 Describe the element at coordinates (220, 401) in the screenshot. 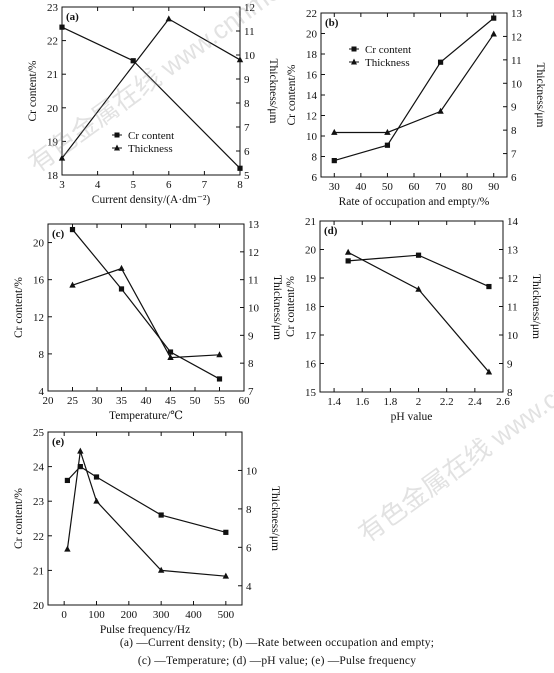

I see `x-tick-label: 55` at that location.